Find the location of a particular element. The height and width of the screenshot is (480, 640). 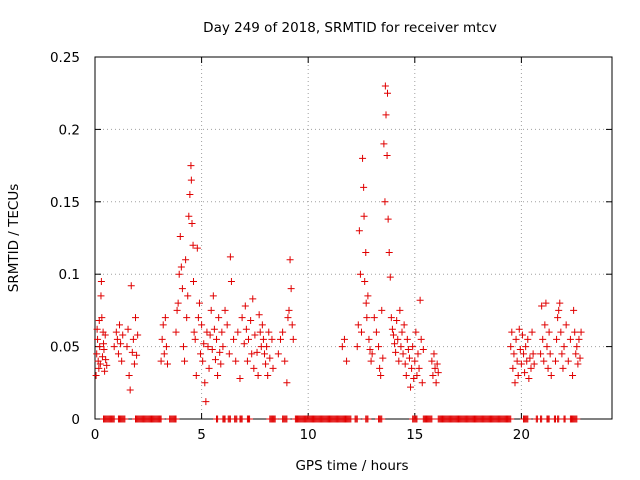

y-tick-label: 0.25 is located at coordinates (65, 58).